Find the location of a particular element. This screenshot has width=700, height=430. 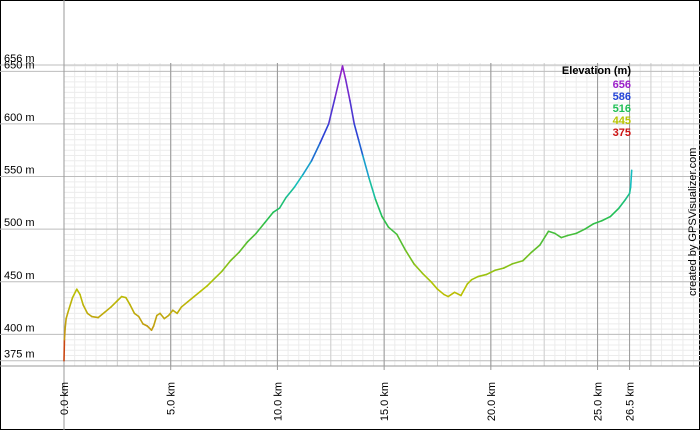

y-tick-label: 600 m is located at coordinates (19, 118).